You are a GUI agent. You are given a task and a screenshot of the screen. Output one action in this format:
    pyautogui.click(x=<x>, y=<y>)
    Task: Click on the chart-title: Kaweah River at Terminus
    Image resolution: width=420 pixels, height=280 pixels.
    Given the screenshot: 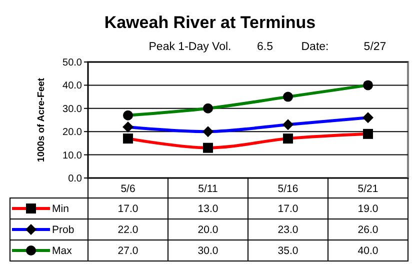 What is the action you would take?
    pyautogui.click(x=210, y=22)
    